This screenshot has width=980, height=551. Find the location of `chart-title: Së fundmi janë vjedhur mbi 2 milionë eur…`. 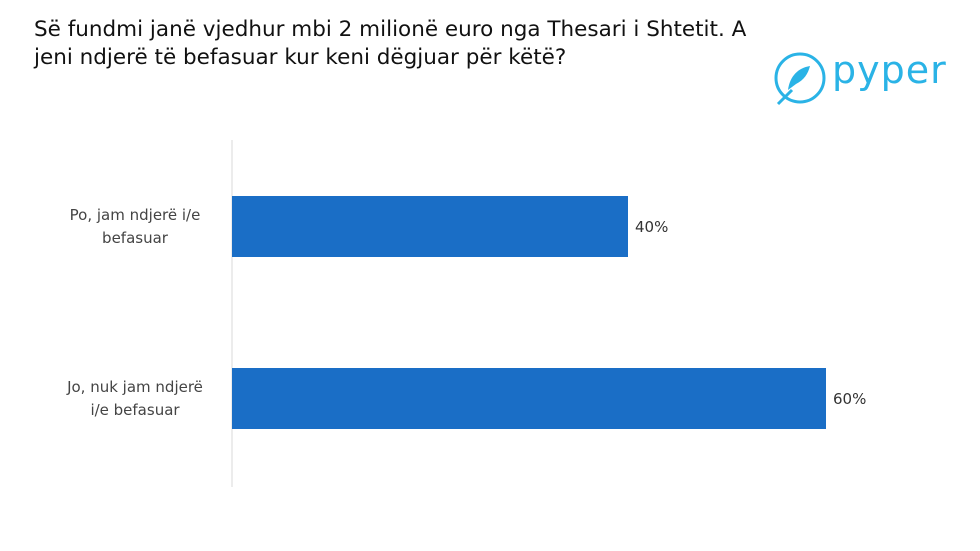

chart-title: Së fundmi janë vjedhur mbi 2 milionë eur… is located at coordinates (390, 43).